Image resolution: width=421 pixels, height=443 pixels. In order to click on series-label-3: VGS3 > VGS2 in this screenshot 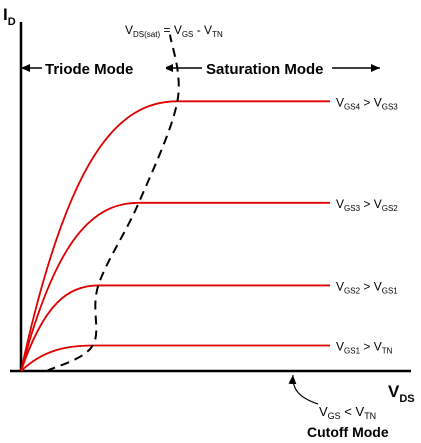, I will do `click(367, 205)`.